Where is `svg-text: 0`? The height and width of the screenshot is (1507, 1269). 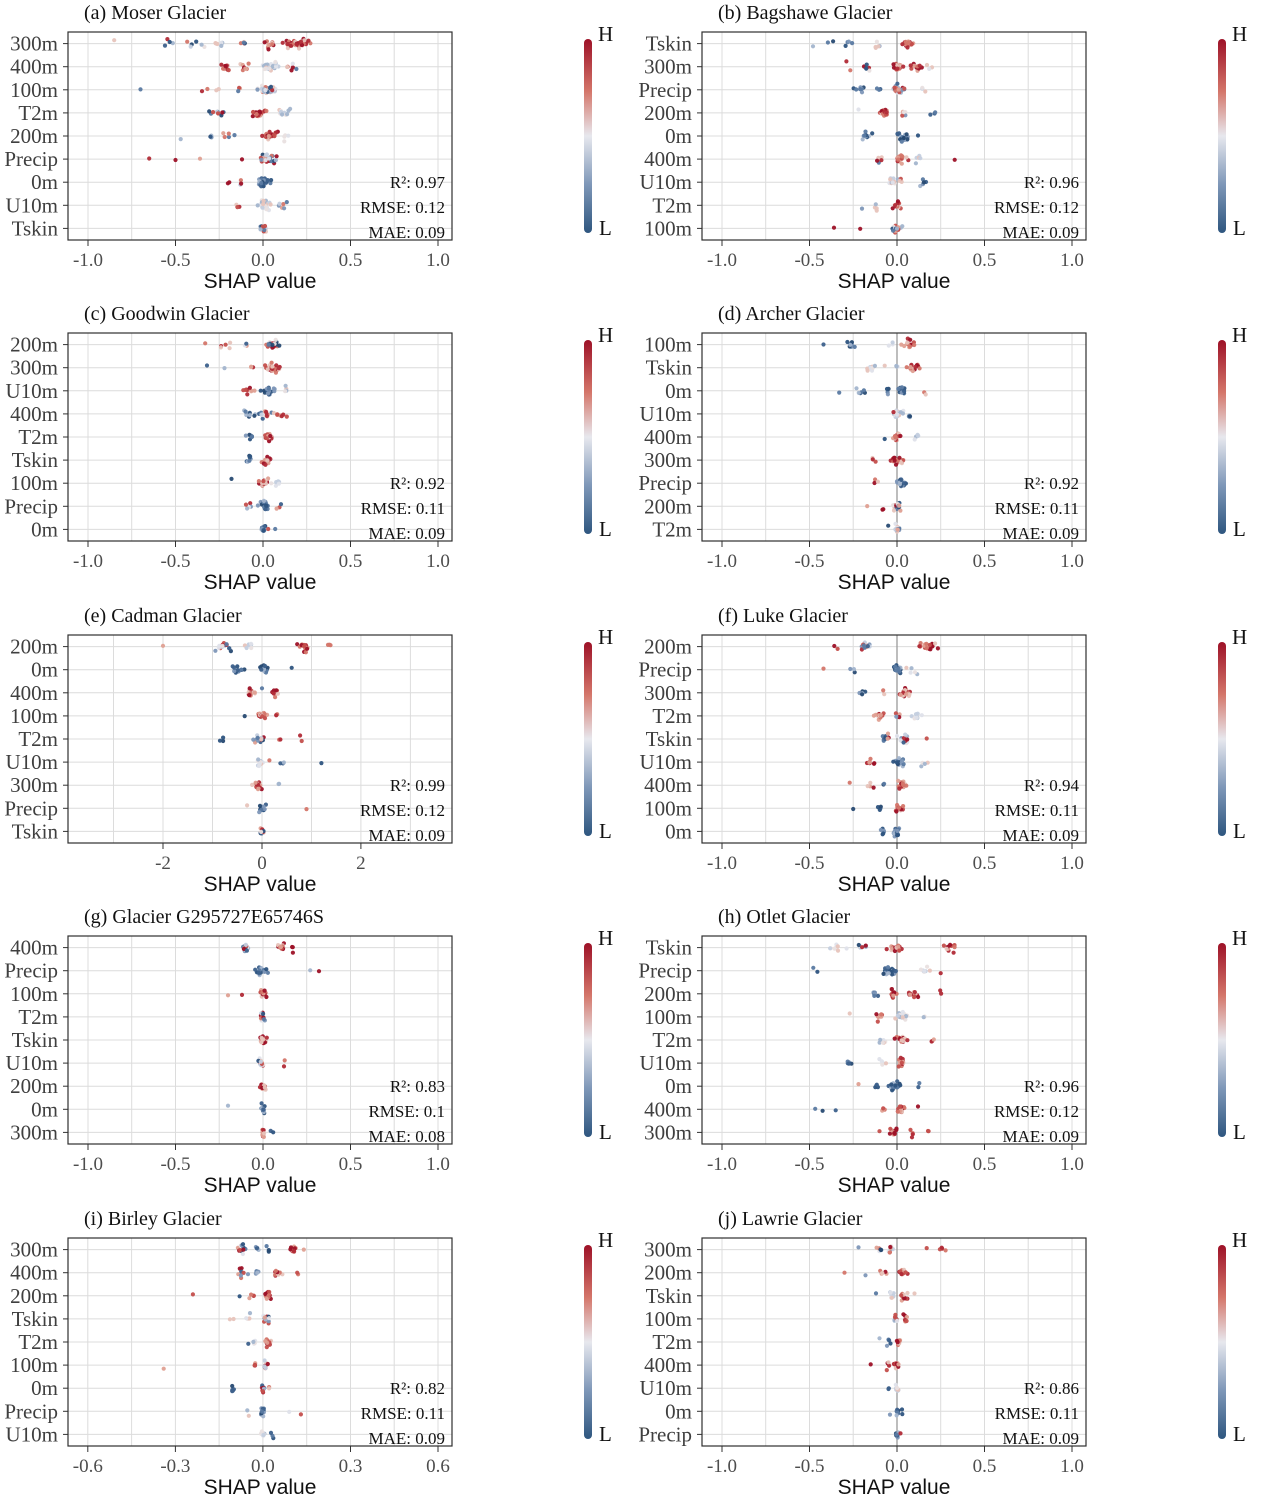 svg-text: 0 is located at coordinates (262, 863).